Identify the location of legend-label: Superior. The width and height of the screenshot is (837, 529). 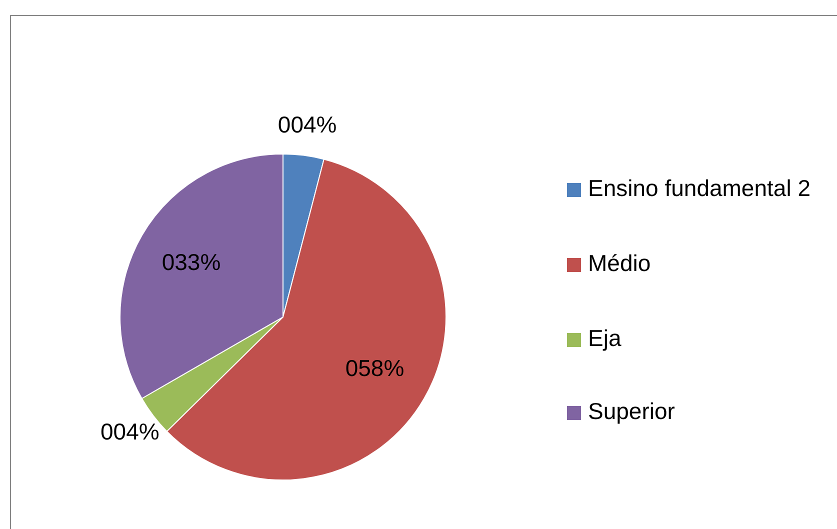
(632, 411).